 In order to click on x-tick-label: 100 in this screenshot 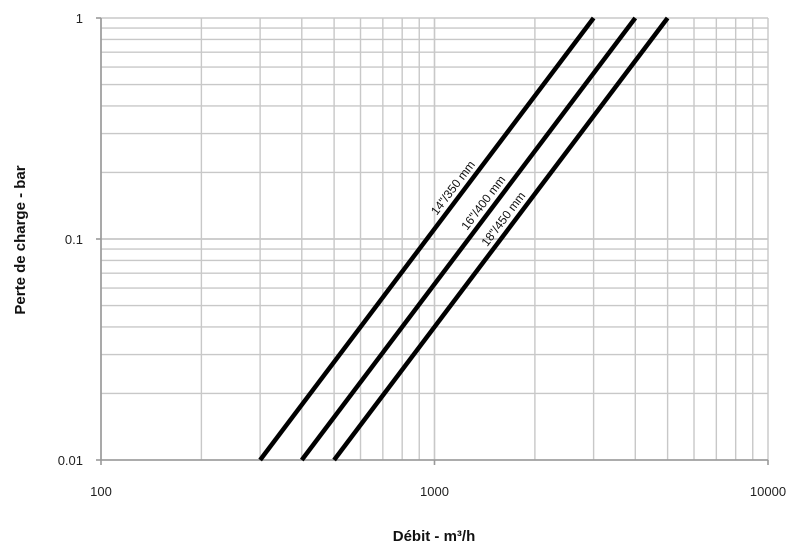, I will do `click(101, 491)`.